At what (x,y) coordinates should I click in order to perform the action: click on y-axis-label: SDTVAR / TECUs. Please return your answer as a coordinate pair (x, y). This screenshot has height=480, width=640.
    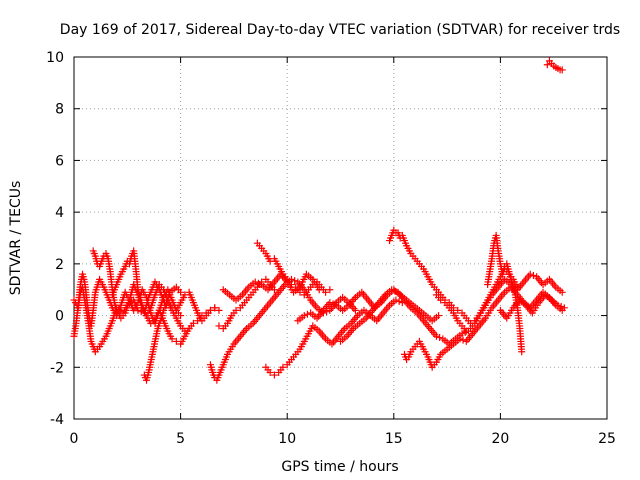
    Looking at the image, I should click on (16, 238).